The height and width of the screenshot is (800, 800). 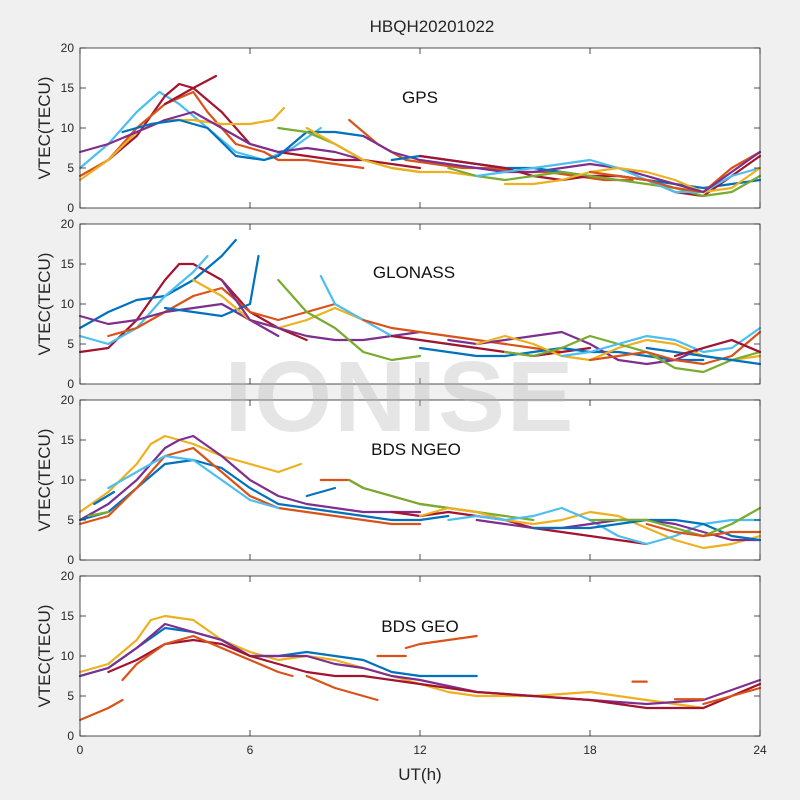 I want to click on x-tick-label: 18, so click(x=590, y=750).